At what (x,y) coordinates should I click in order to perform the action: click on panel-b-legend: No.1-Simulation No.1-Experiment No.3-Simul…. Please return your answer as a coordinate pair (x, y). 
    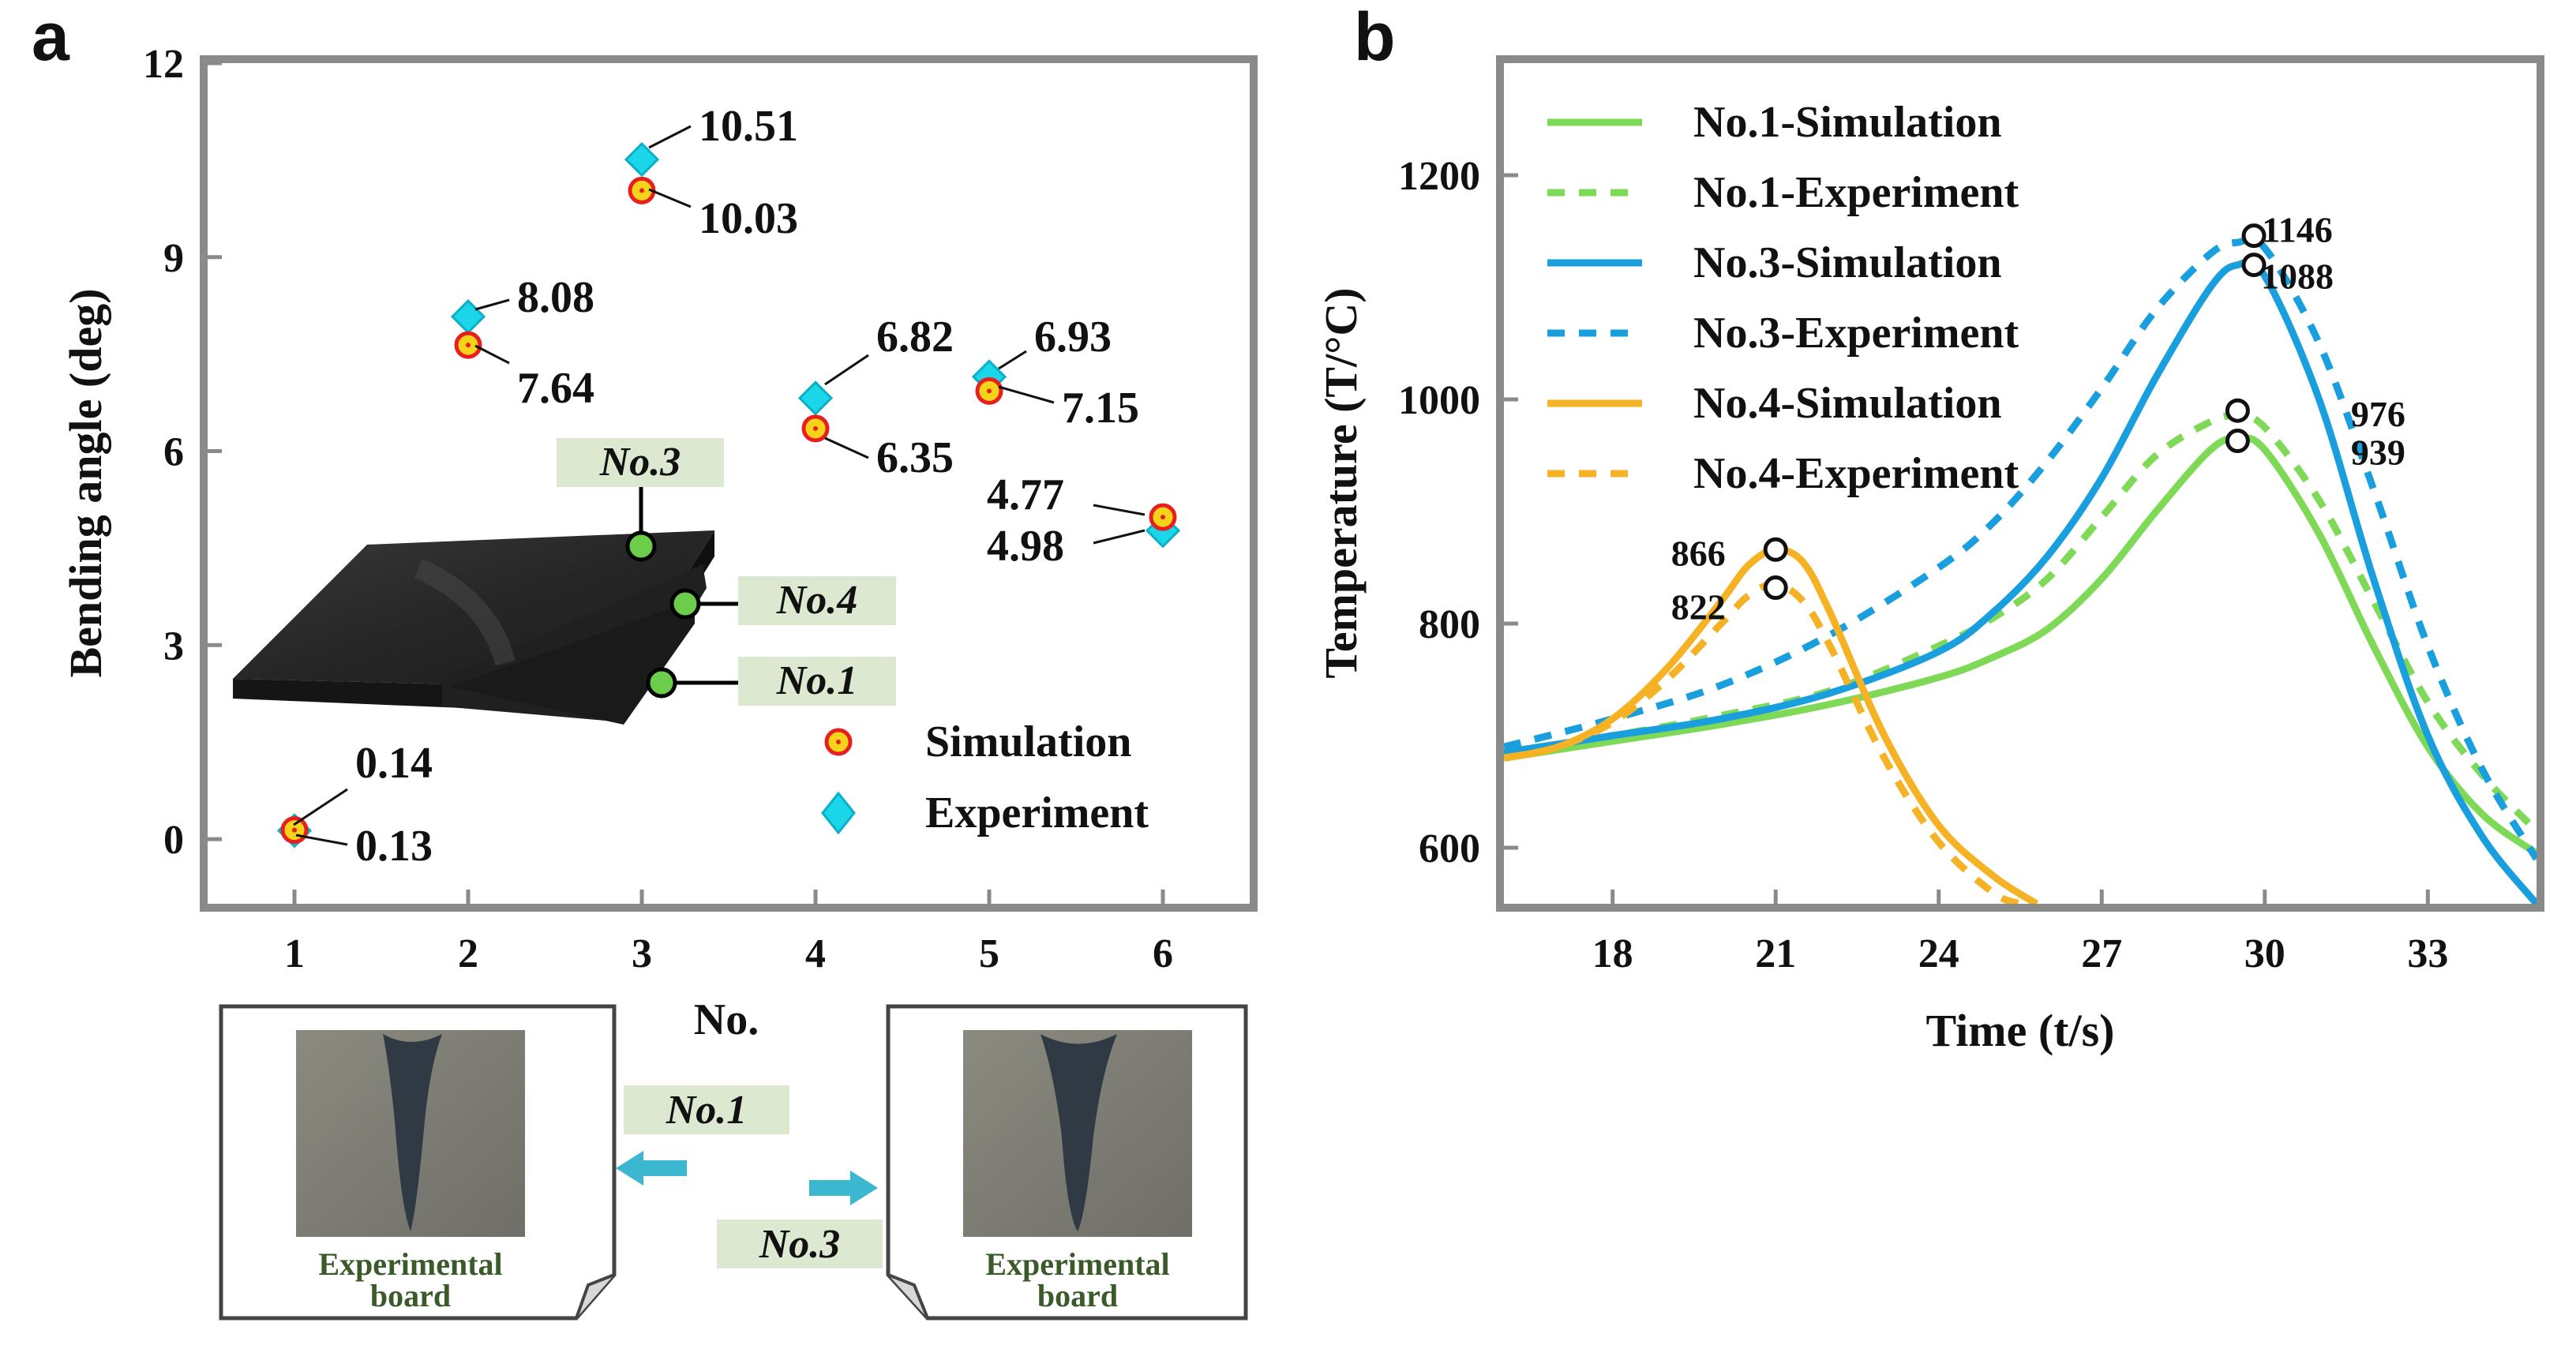
    Looking at the image, I should click on (1783, 298).